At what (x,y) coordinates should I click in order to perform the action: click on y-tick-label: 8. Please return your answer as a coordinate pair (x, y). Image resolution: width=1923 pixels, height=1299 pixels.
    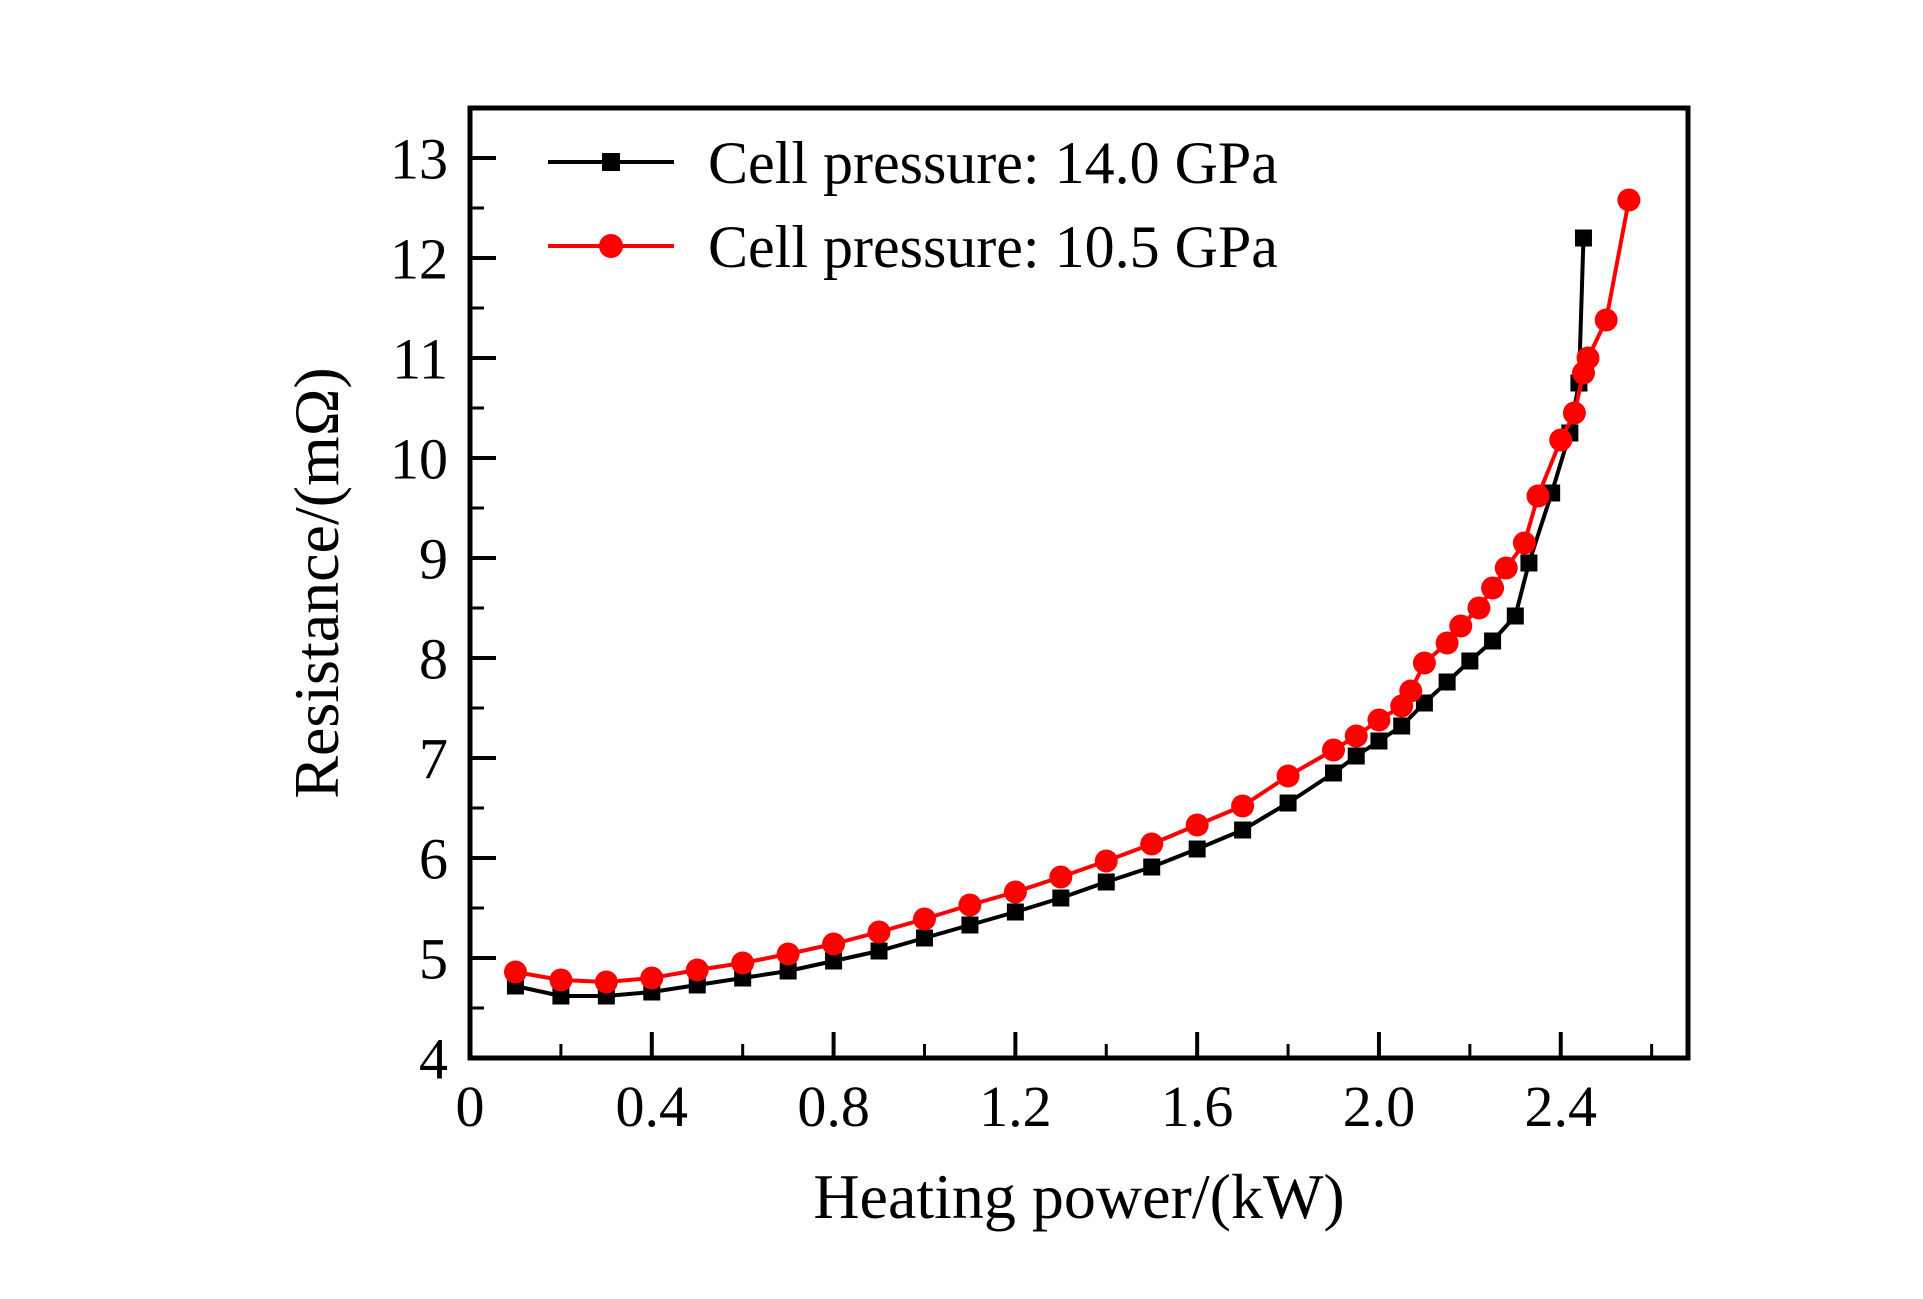
    Looking at the image, I should click on (433, 658).